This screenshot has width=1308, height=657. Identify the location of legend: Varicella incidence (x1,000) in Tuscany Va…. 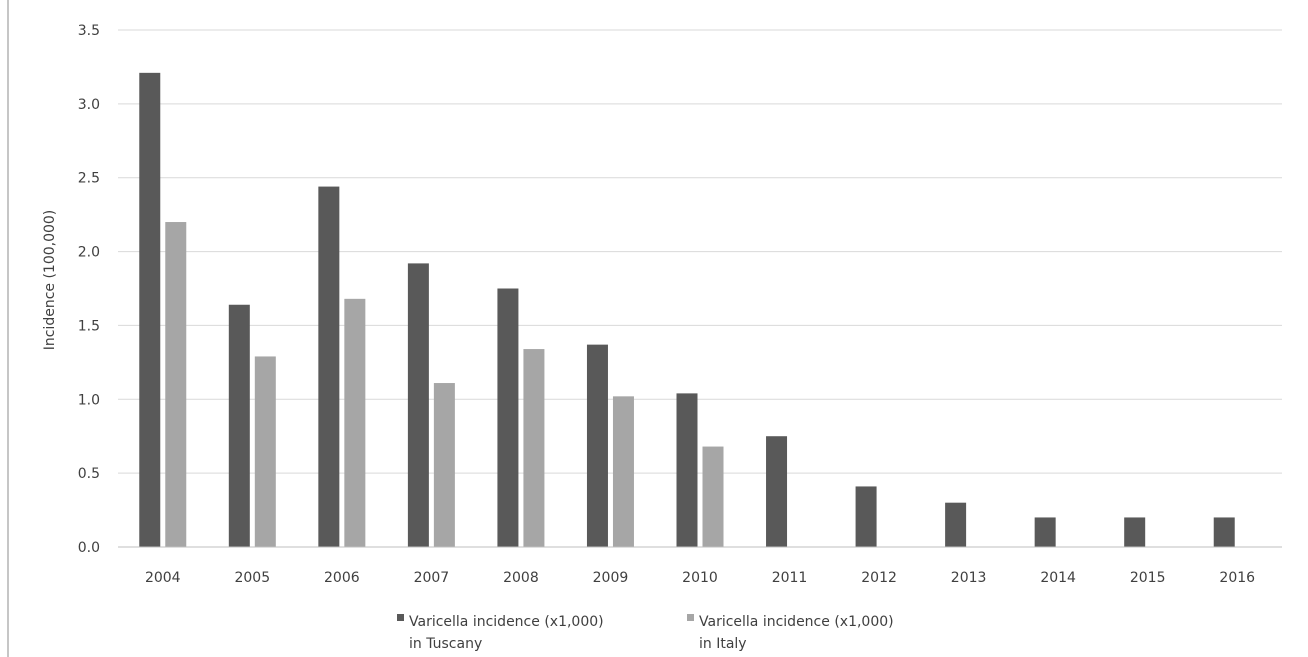
(645, 633).